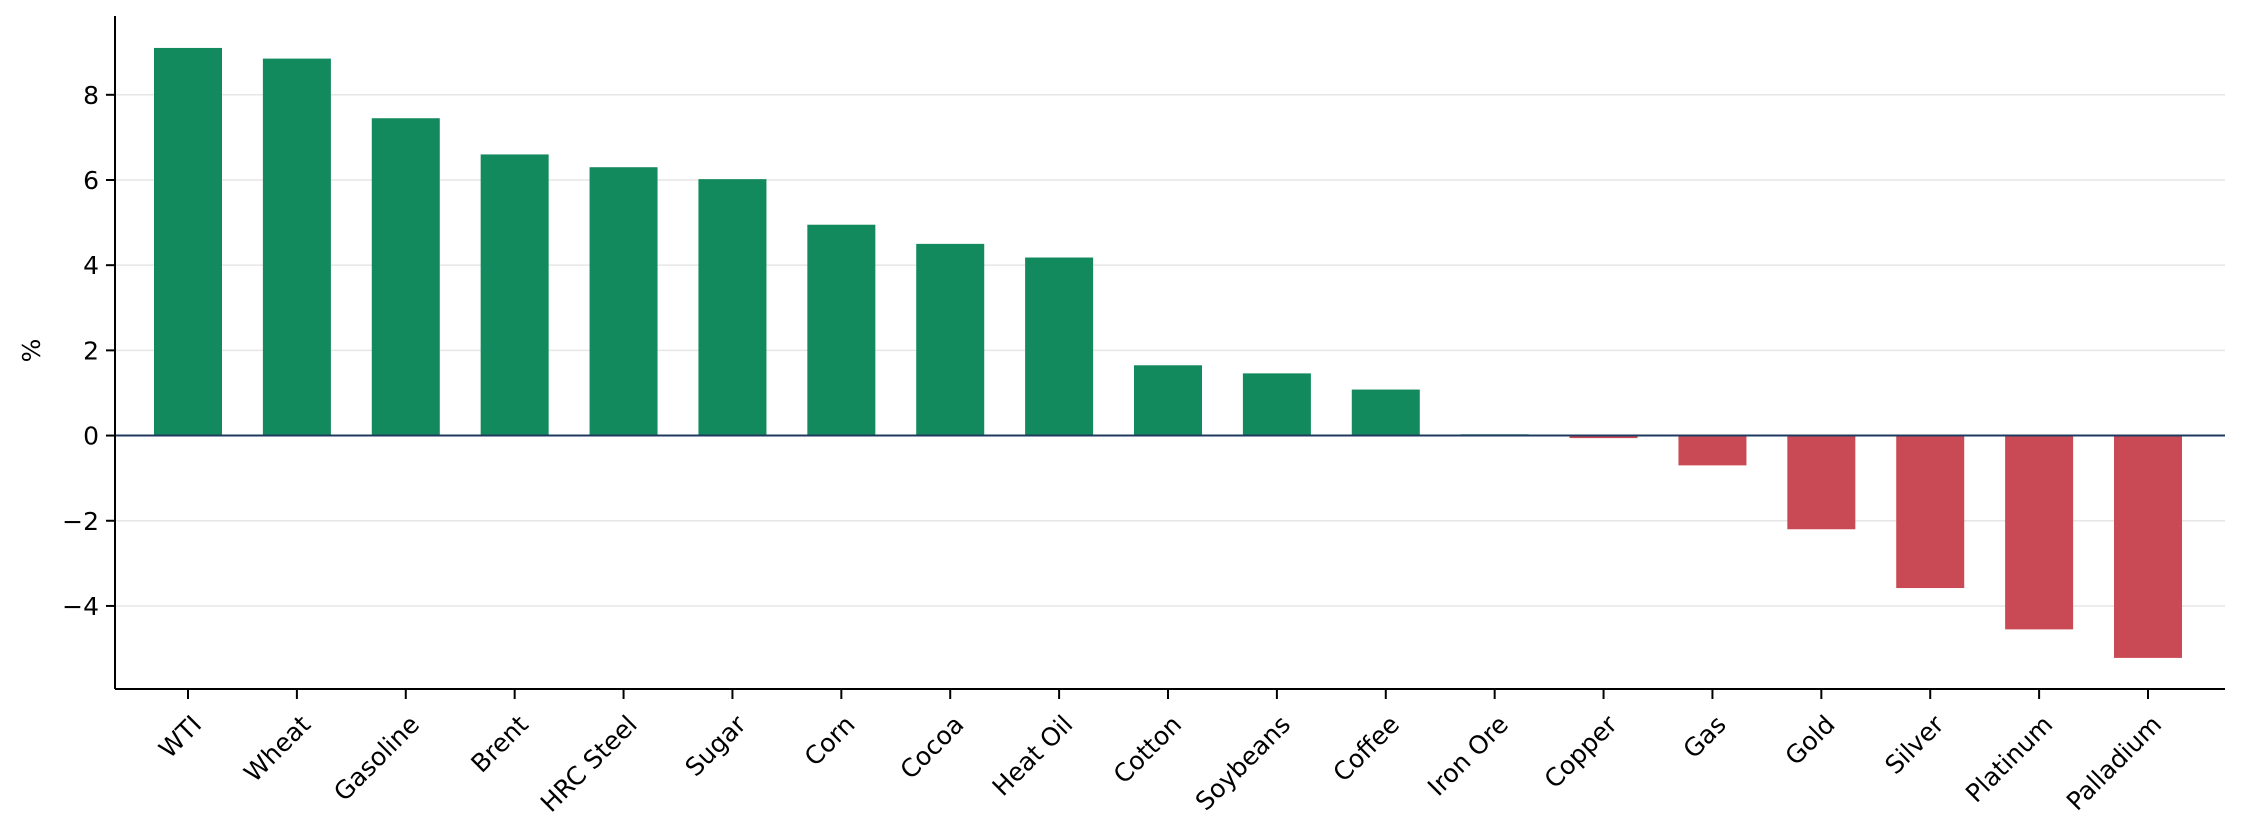 This screenshot has width=2242, height=836. I want to click on x-tick-label: Corn, so click(830, 741).